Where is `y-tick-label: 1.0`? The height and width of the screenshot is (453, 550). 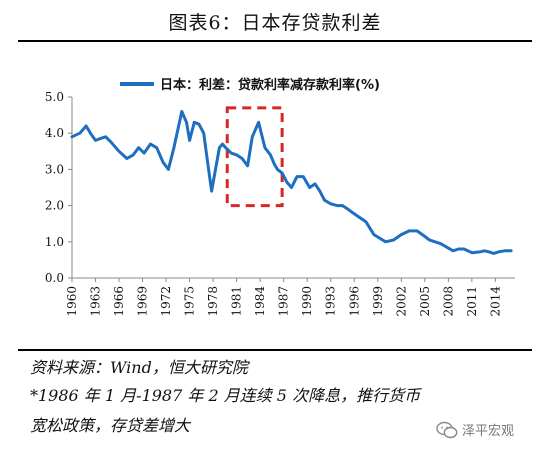
y-tick-label: 1.0 is located at coordinates (54, 242).